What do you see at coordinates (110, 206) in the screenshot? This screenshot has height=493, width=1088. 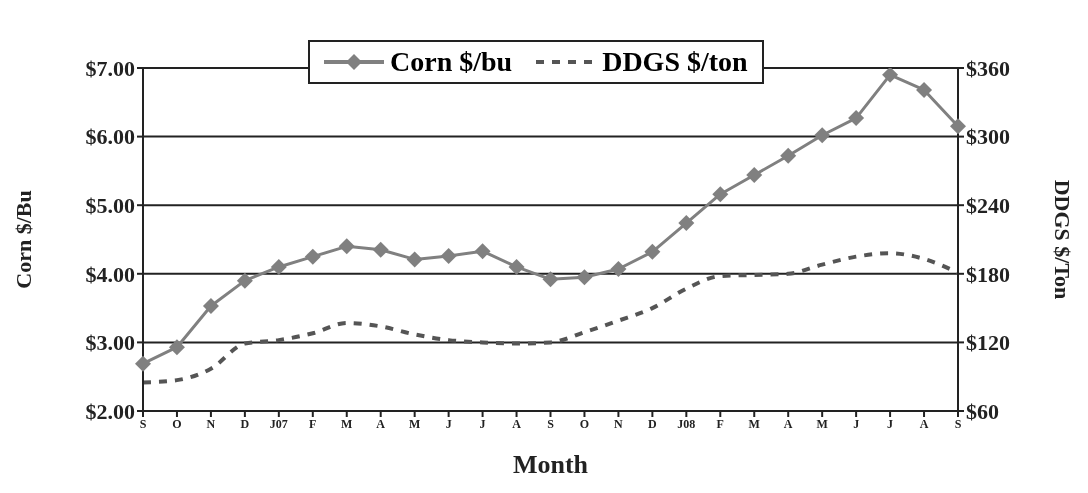 I see `y-tick-label: $5.00` at bounding box center [110, 206].